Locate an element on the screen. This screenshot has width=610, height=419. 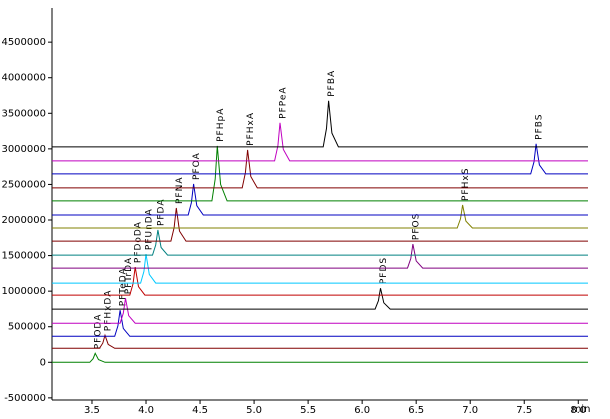
y-tick-label: 4000000 is located at coordinates (23, 78).